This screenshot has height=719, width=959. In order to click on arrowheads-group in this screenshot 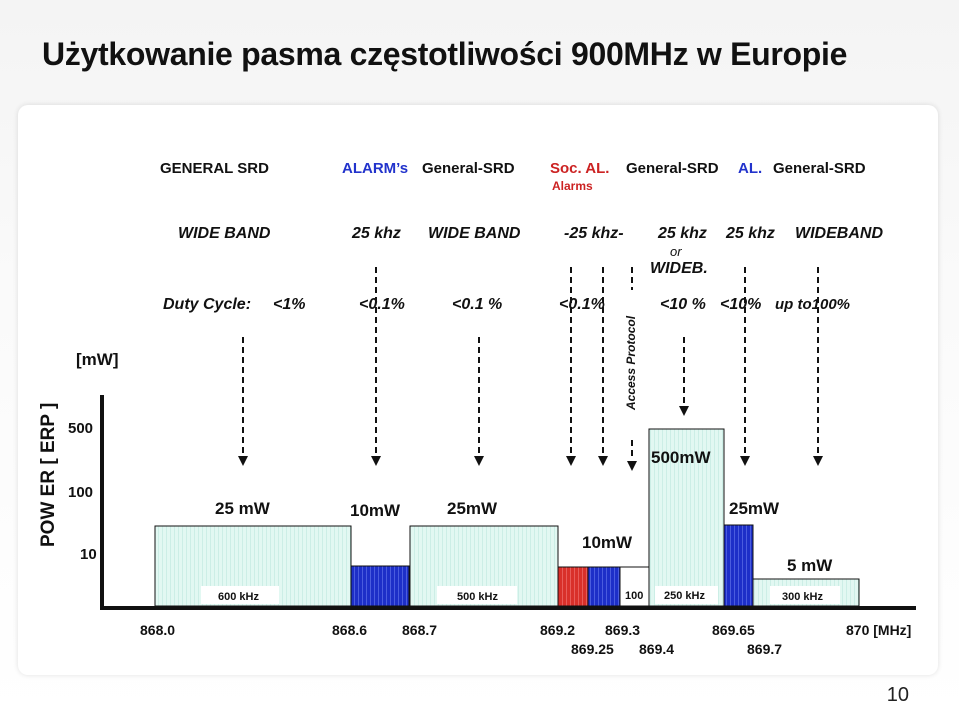, I will do `click(530, 438)`.